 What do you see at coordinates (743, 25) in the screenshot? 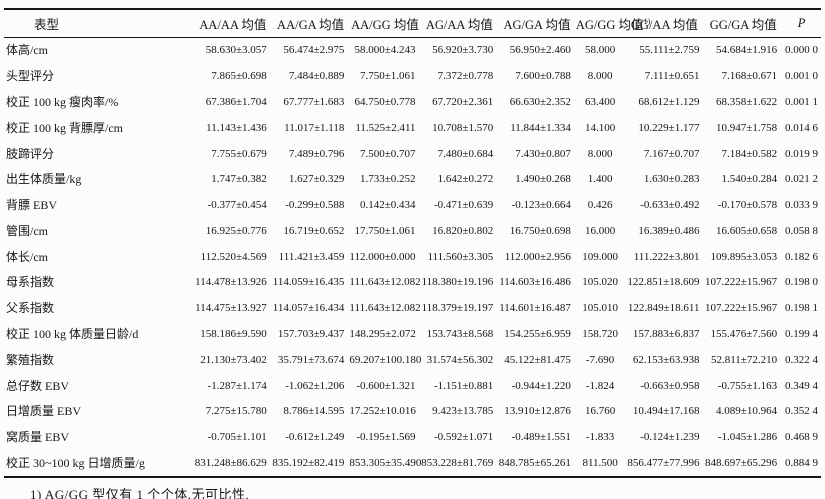
I see `column-header-gg-ga: GG/GA 均值` at bounding box center [743, 25].